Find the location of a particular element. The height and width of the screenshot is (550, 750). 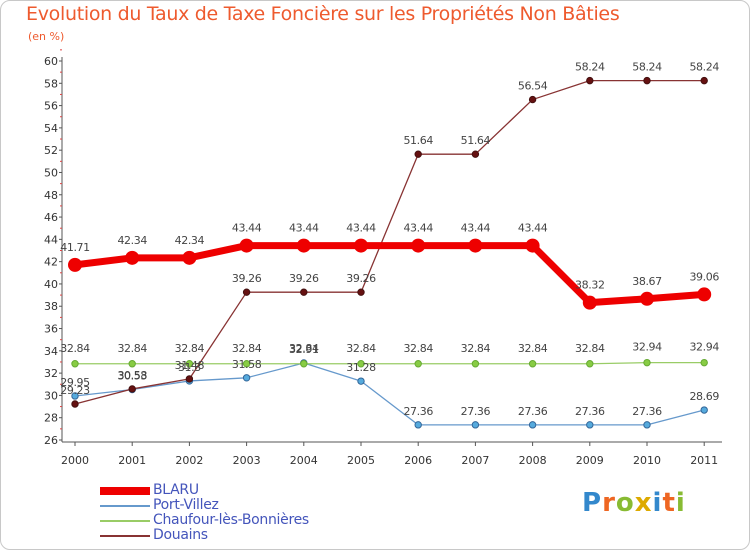

y-tick-label: 32 is located at coordinates (51, 373).